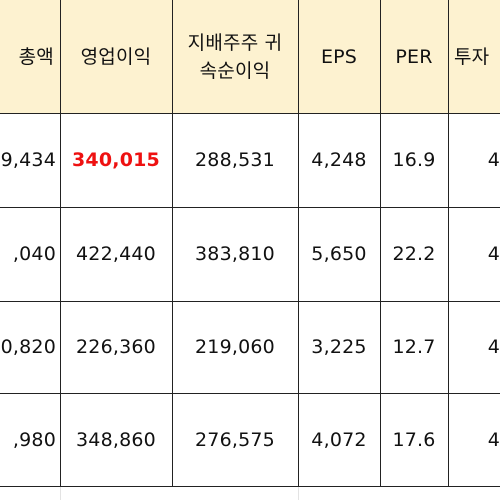  I want to click on table-cell-highlighted: 340,015, so click(116, 160).